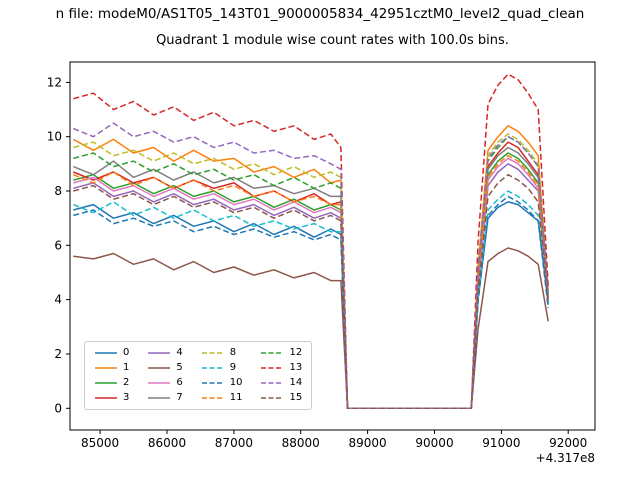 The width and height of the screenshot is (640, 480). Describe the element at coordinates (434, 443) in the screenshot. I see `x-tick-label: 90000` at that location.